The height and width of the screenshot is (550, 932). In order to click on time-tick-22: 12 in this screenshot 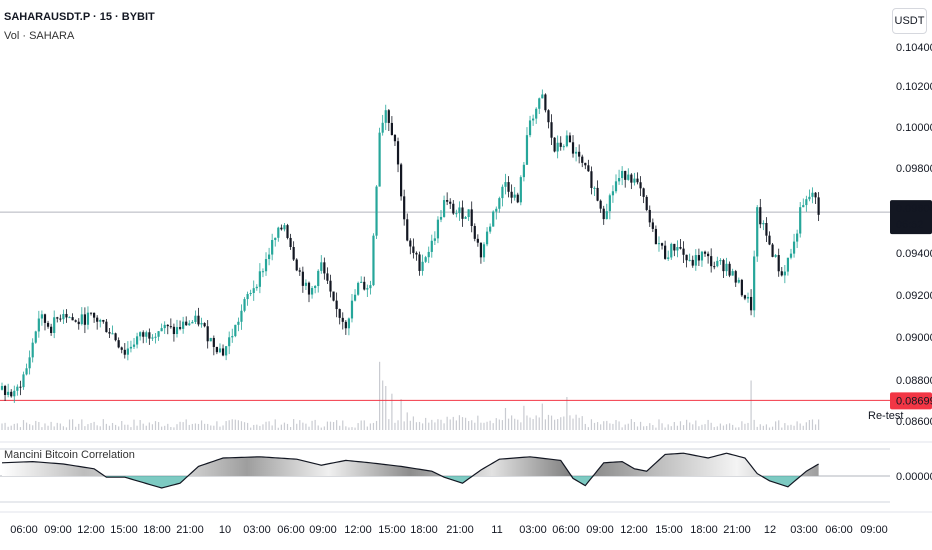, I will do `click(770, 530)`.